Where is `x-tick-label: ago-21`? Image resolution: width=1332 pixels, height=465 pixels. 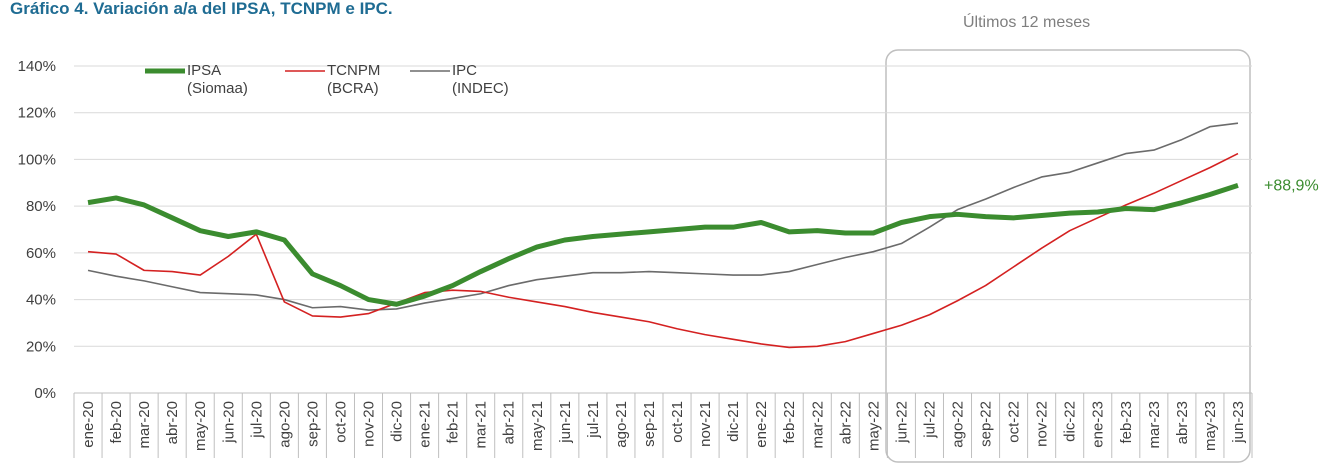
x-tick-label: ago-21 is located at coordinates (621, 424).